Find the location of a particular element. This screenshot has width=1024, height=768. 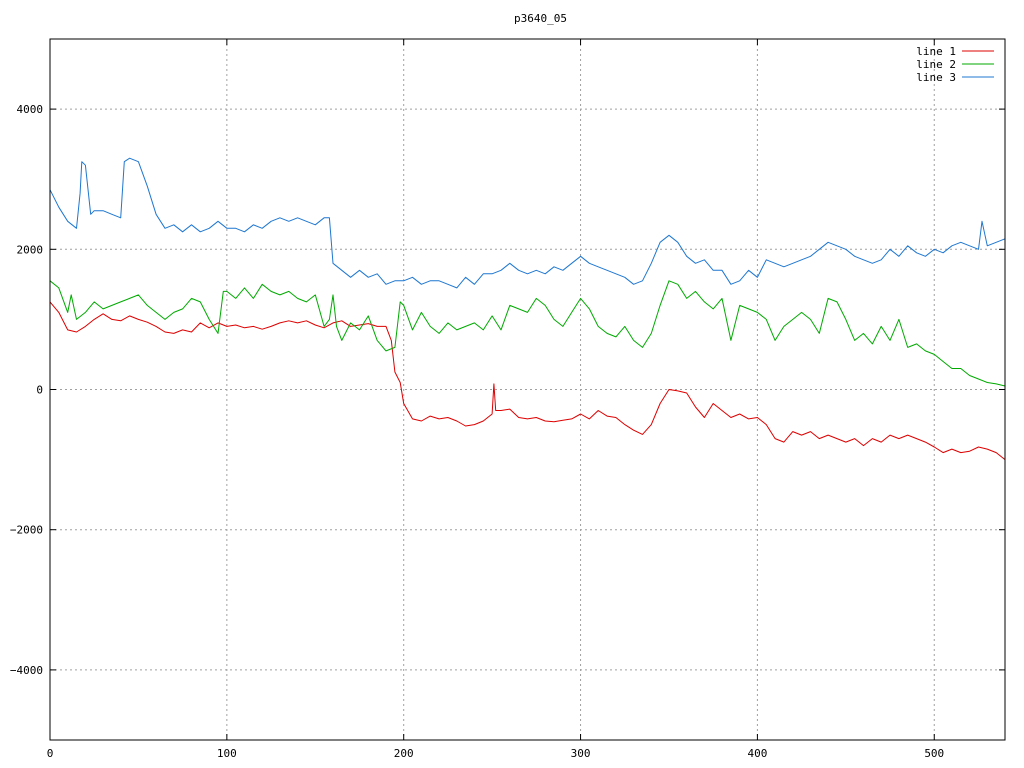

x-tick-label: 0 is located at coordinates (50, 753).